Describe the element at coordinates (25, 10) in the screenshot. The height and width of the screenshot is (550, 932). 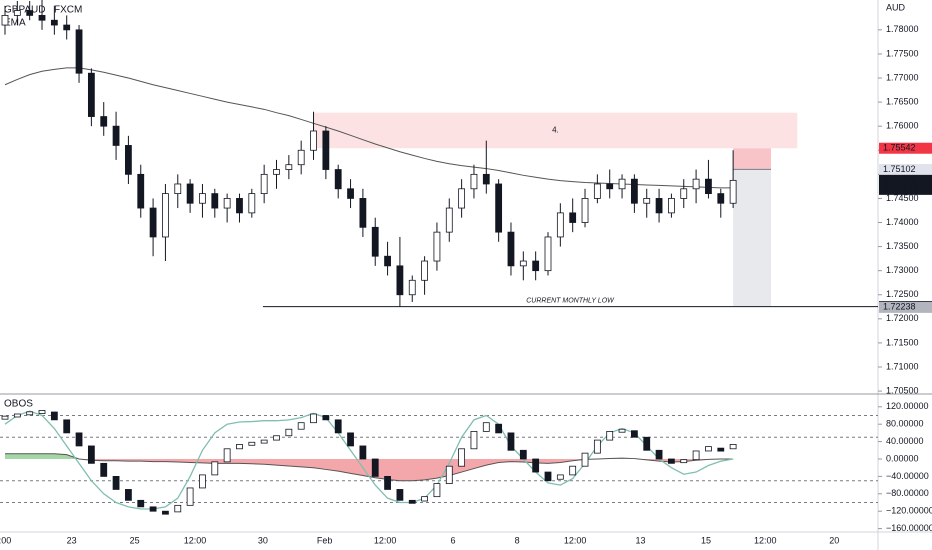
I see `symbol: GBPAUD` at that location.